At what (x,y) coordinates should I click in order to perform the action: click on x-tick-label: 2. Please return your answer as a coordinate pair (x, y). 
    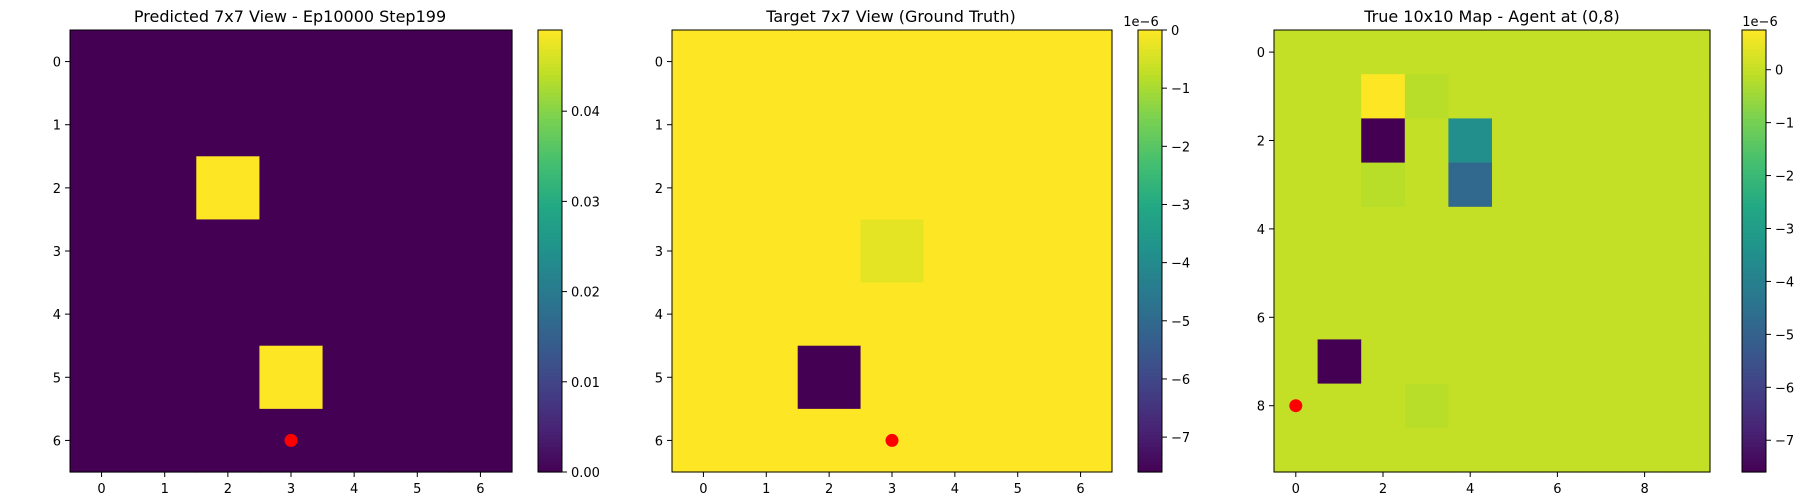
    Looking at the image, I should click on (228, 489).